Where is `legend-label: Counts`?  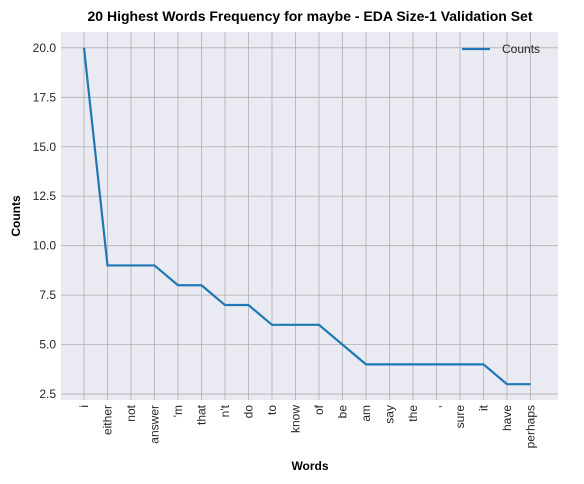
legend-label: Counts is located at coordinates (521, 49).